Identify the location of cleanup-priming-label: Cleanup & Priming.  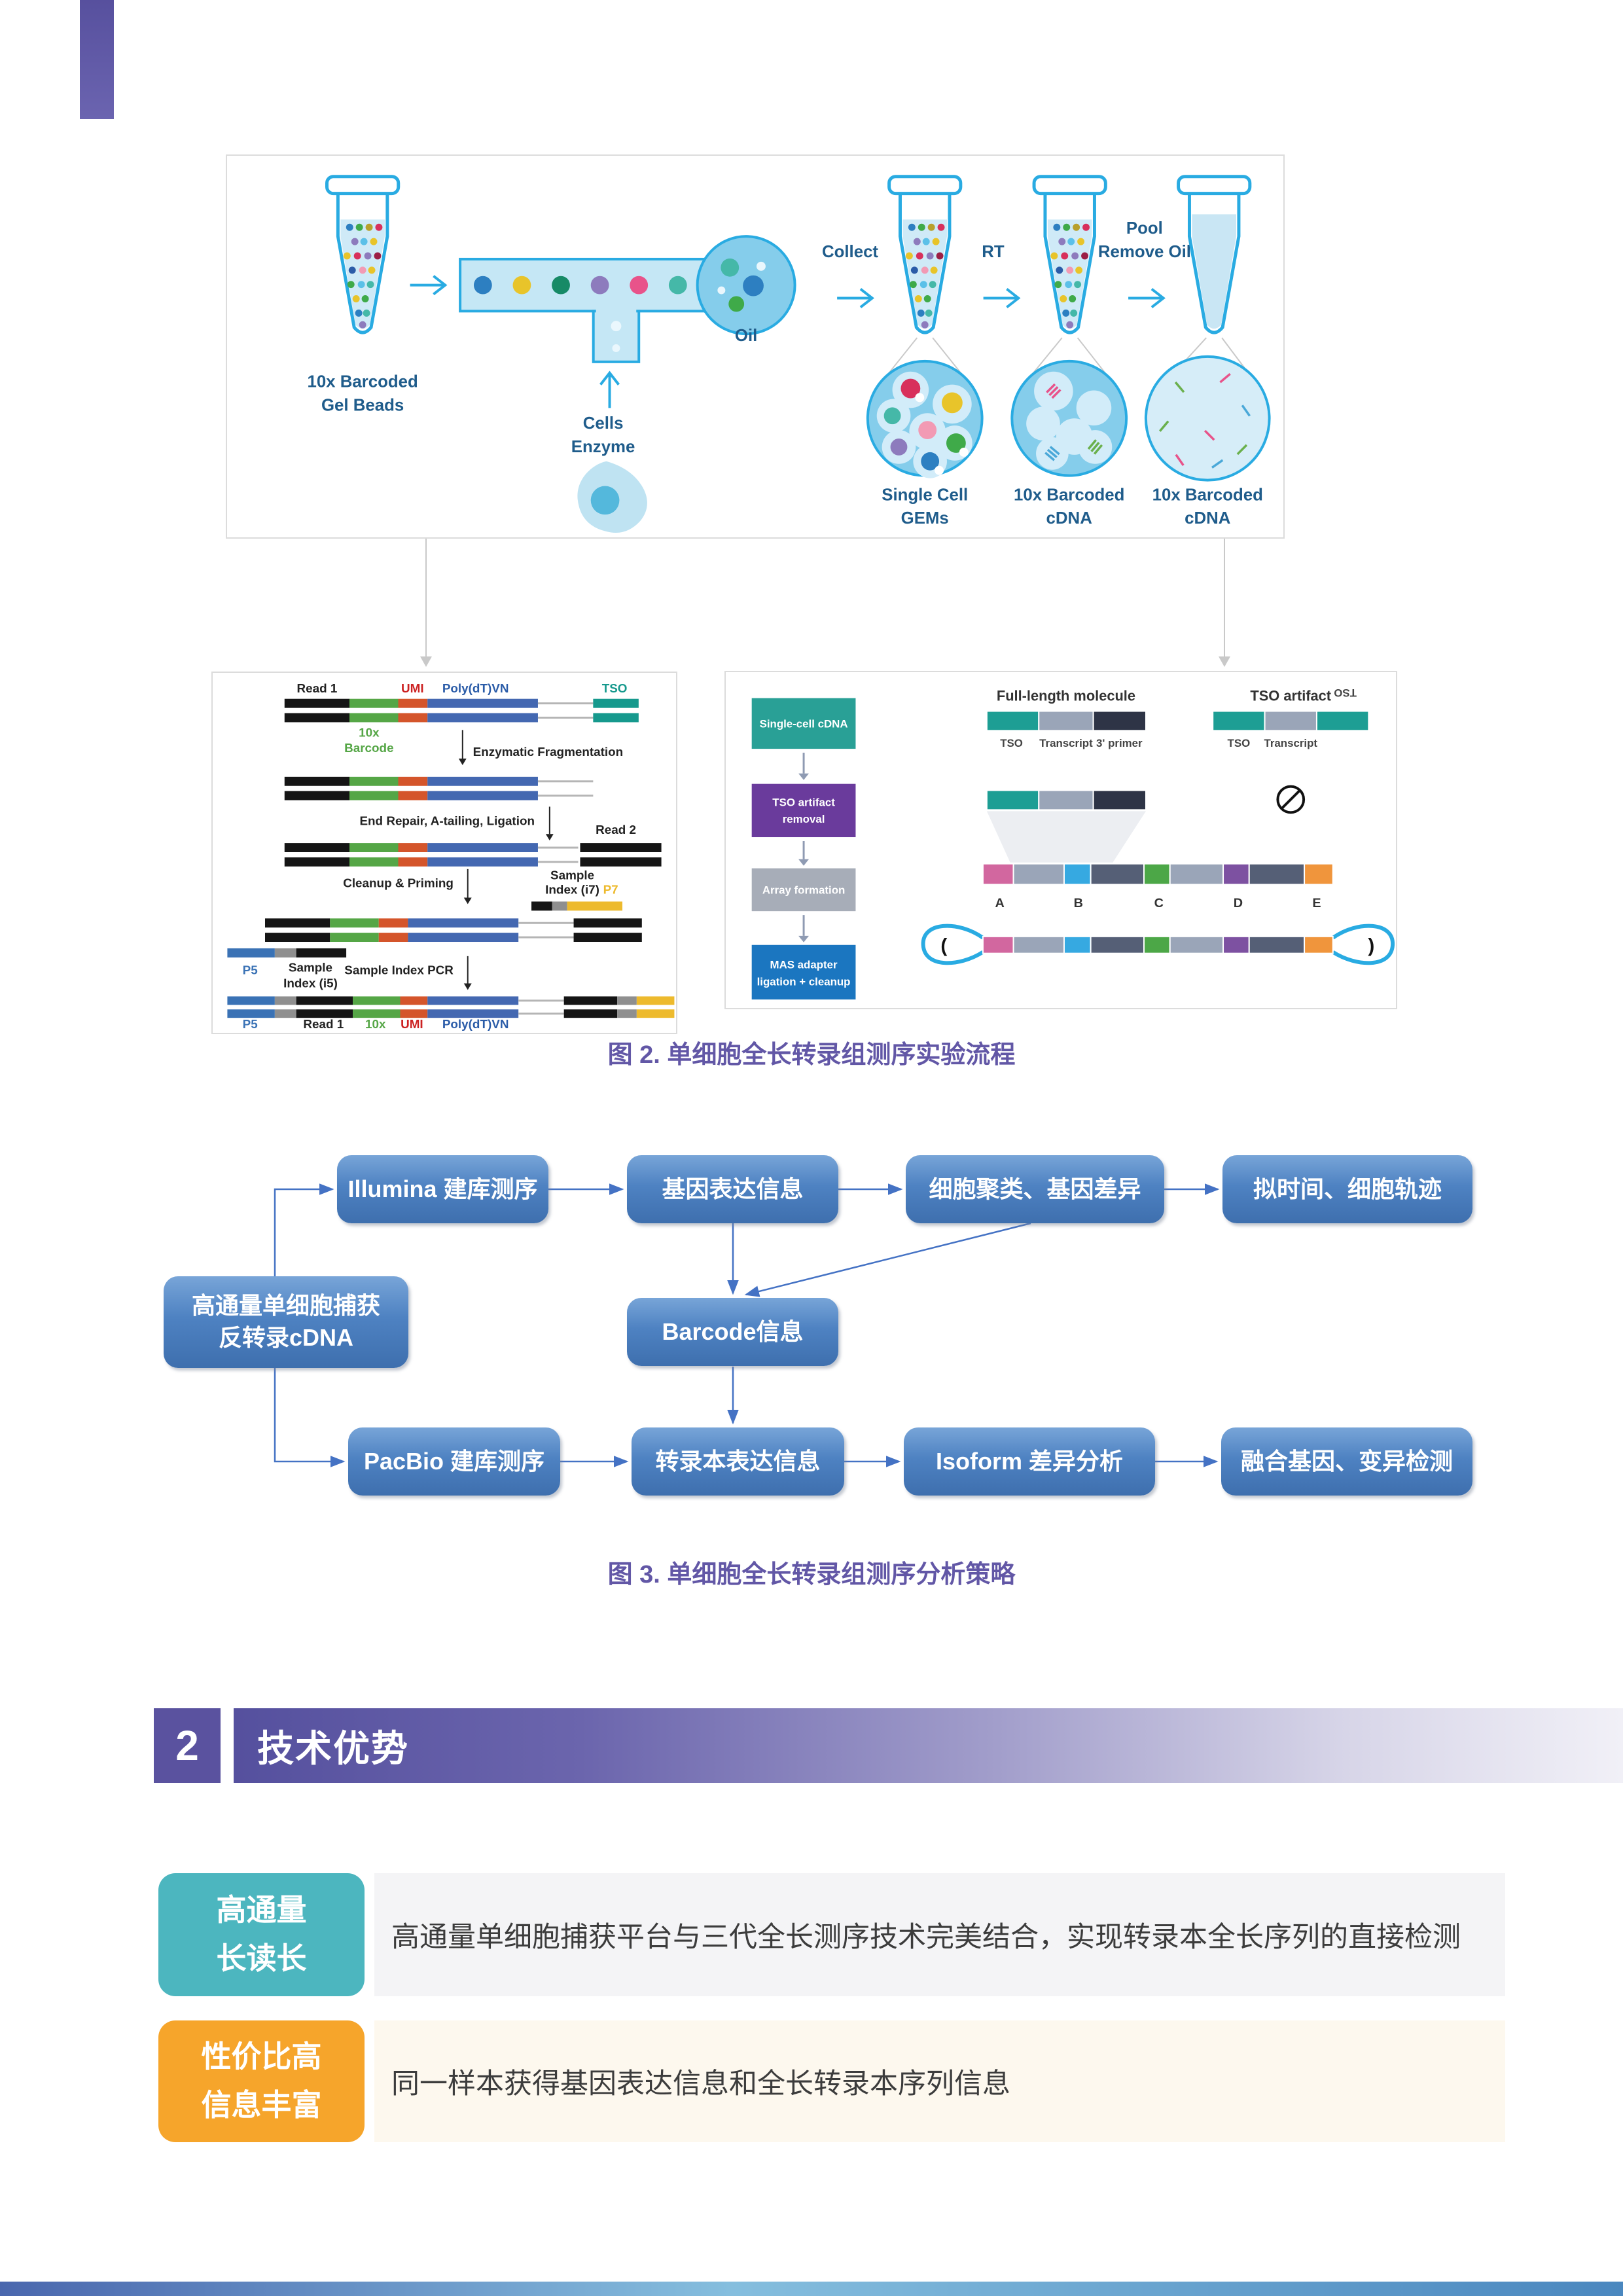
(398, 883).